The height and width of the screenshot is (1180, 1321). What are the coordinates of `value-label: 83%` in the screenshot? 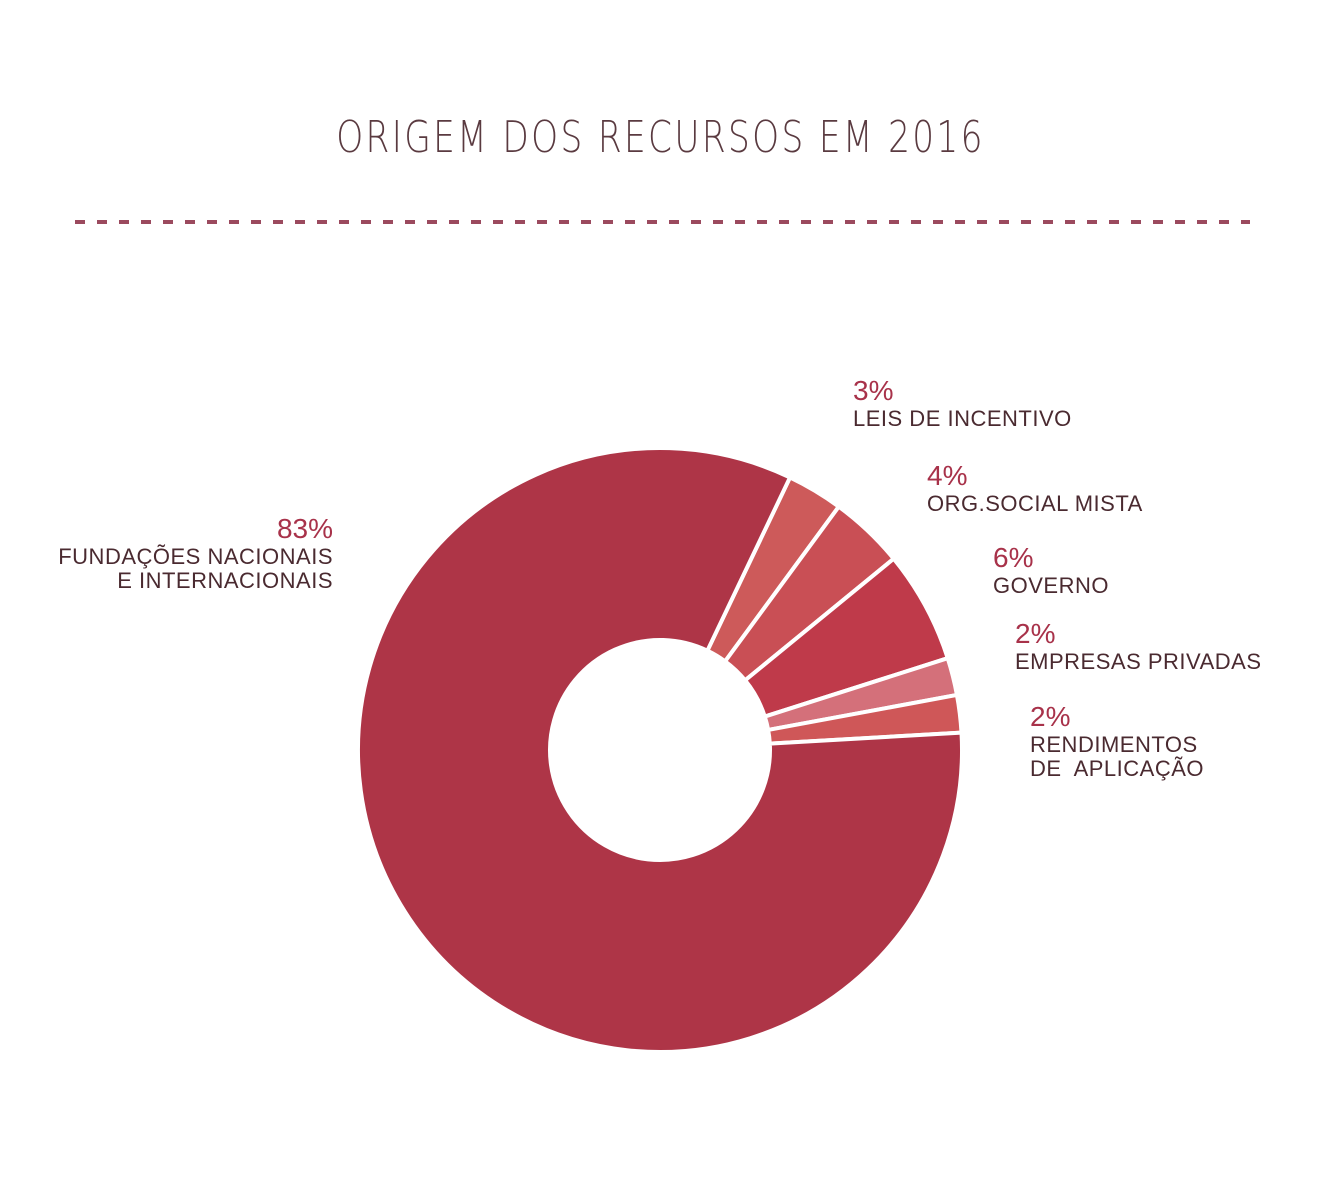 It's located at (304, 528).